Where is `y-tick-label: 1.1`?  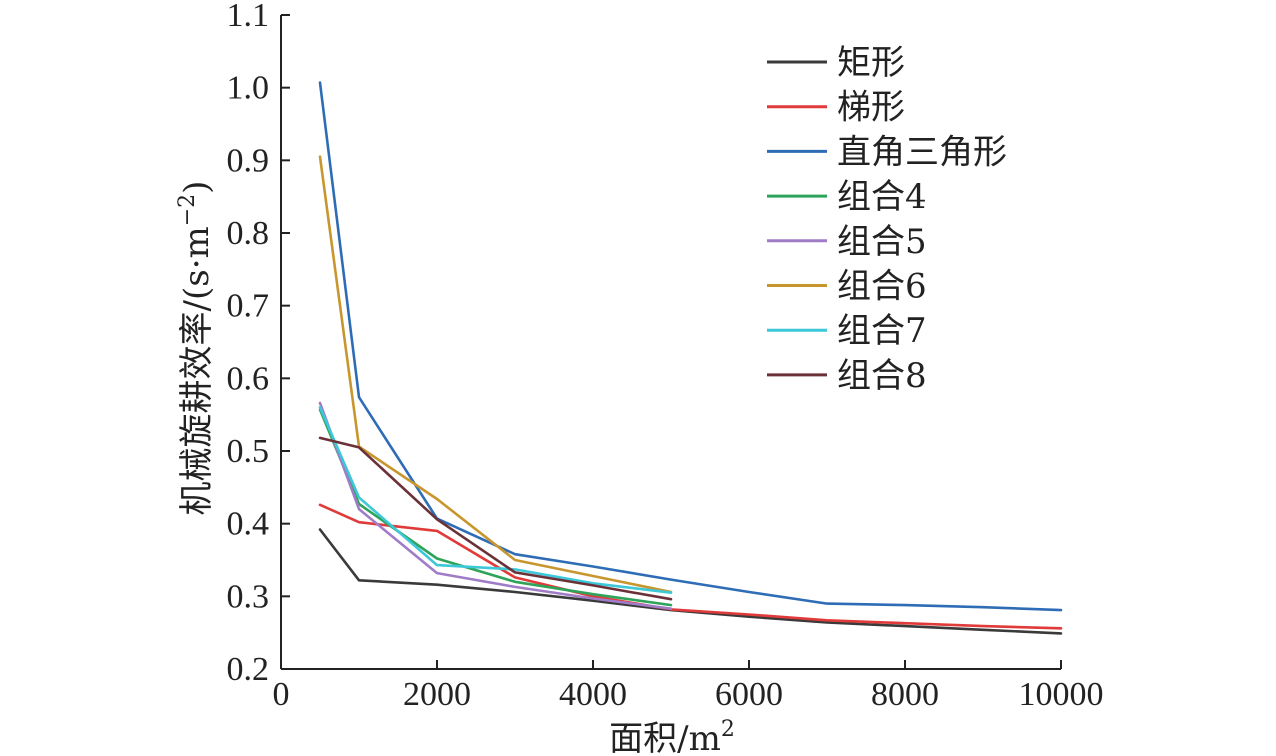
y-tick-label: 1.1 is located at coordinates (248, 17).